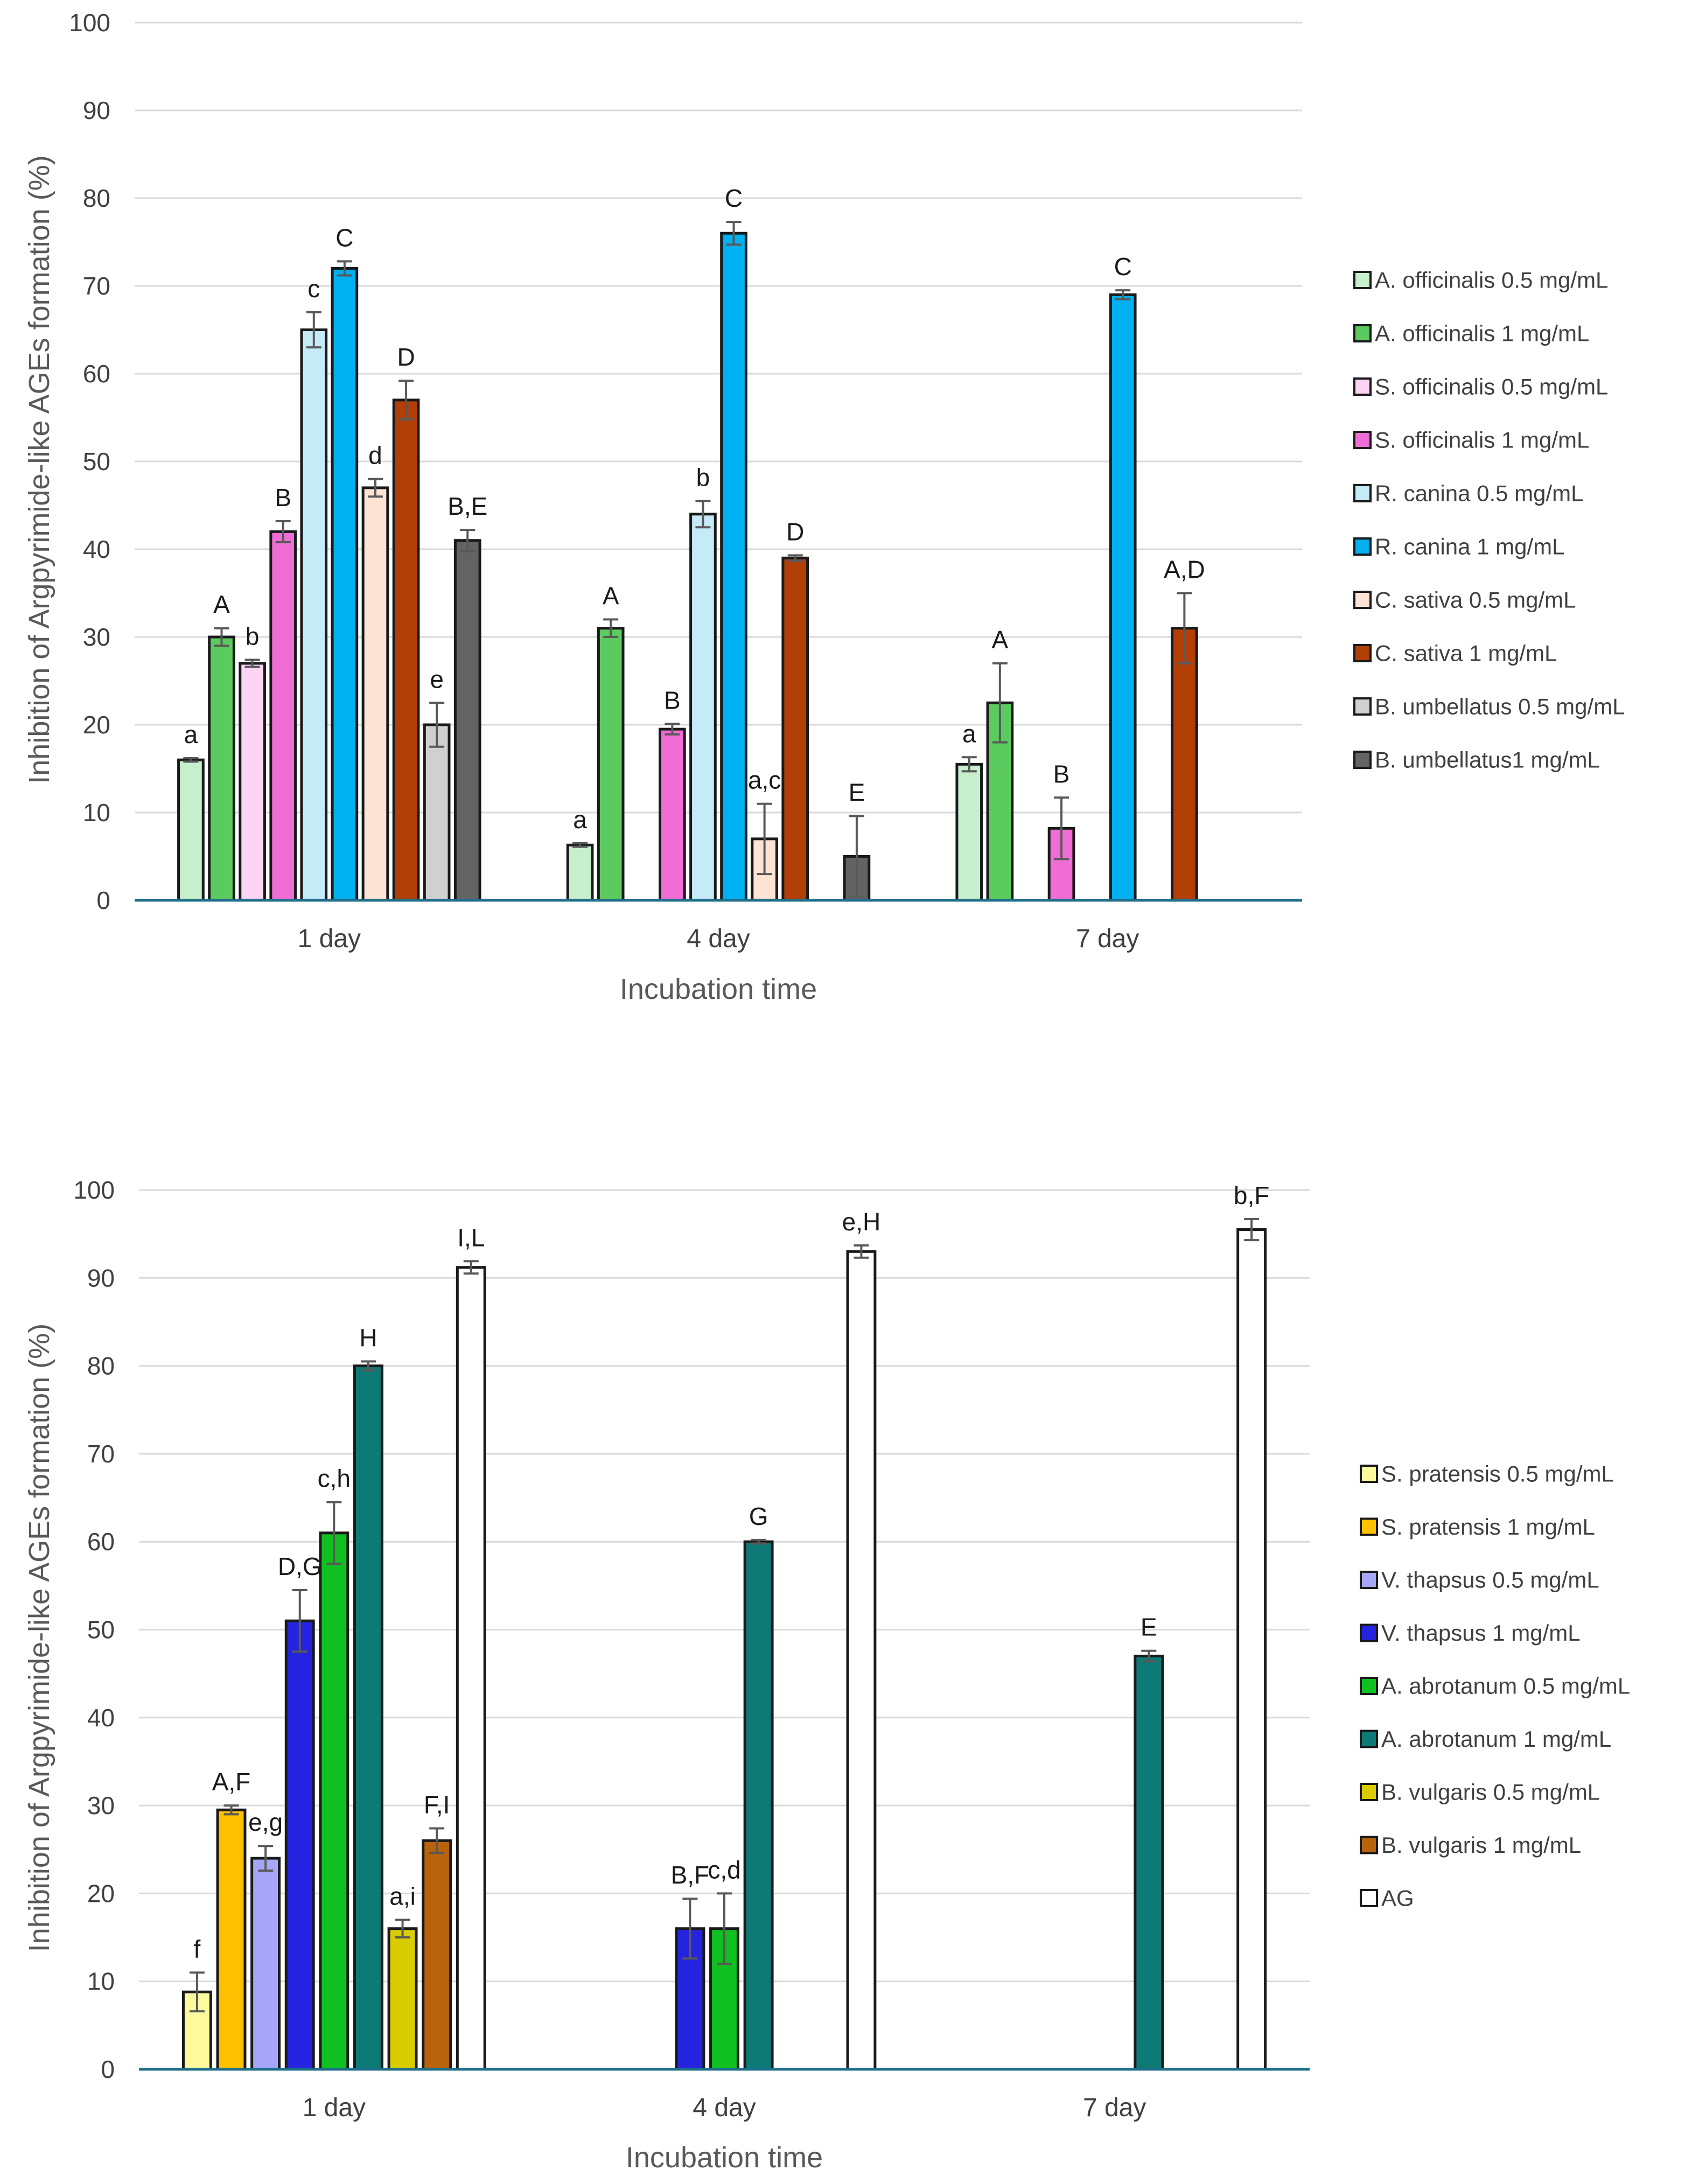  Describe the element at coordinates (265, 1822) in the screenshot. I see `significance-label: e,g` at that location.